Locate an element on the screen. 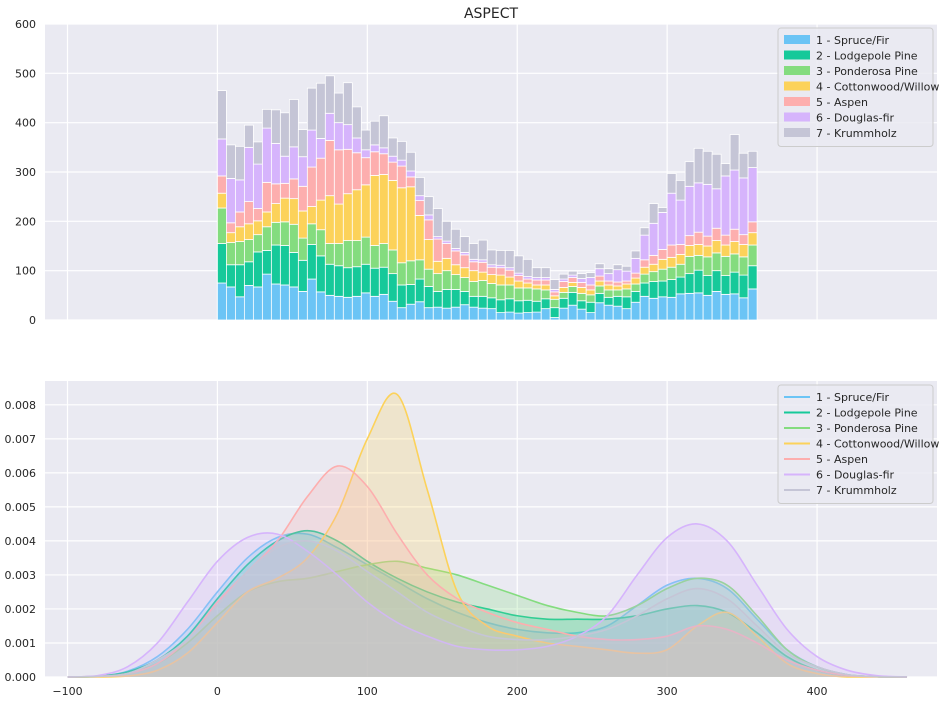 The width and height of the screenshot is (944, 707). legend-label: 3 - Ponderosa Pine is located at coordinates (867, 71).